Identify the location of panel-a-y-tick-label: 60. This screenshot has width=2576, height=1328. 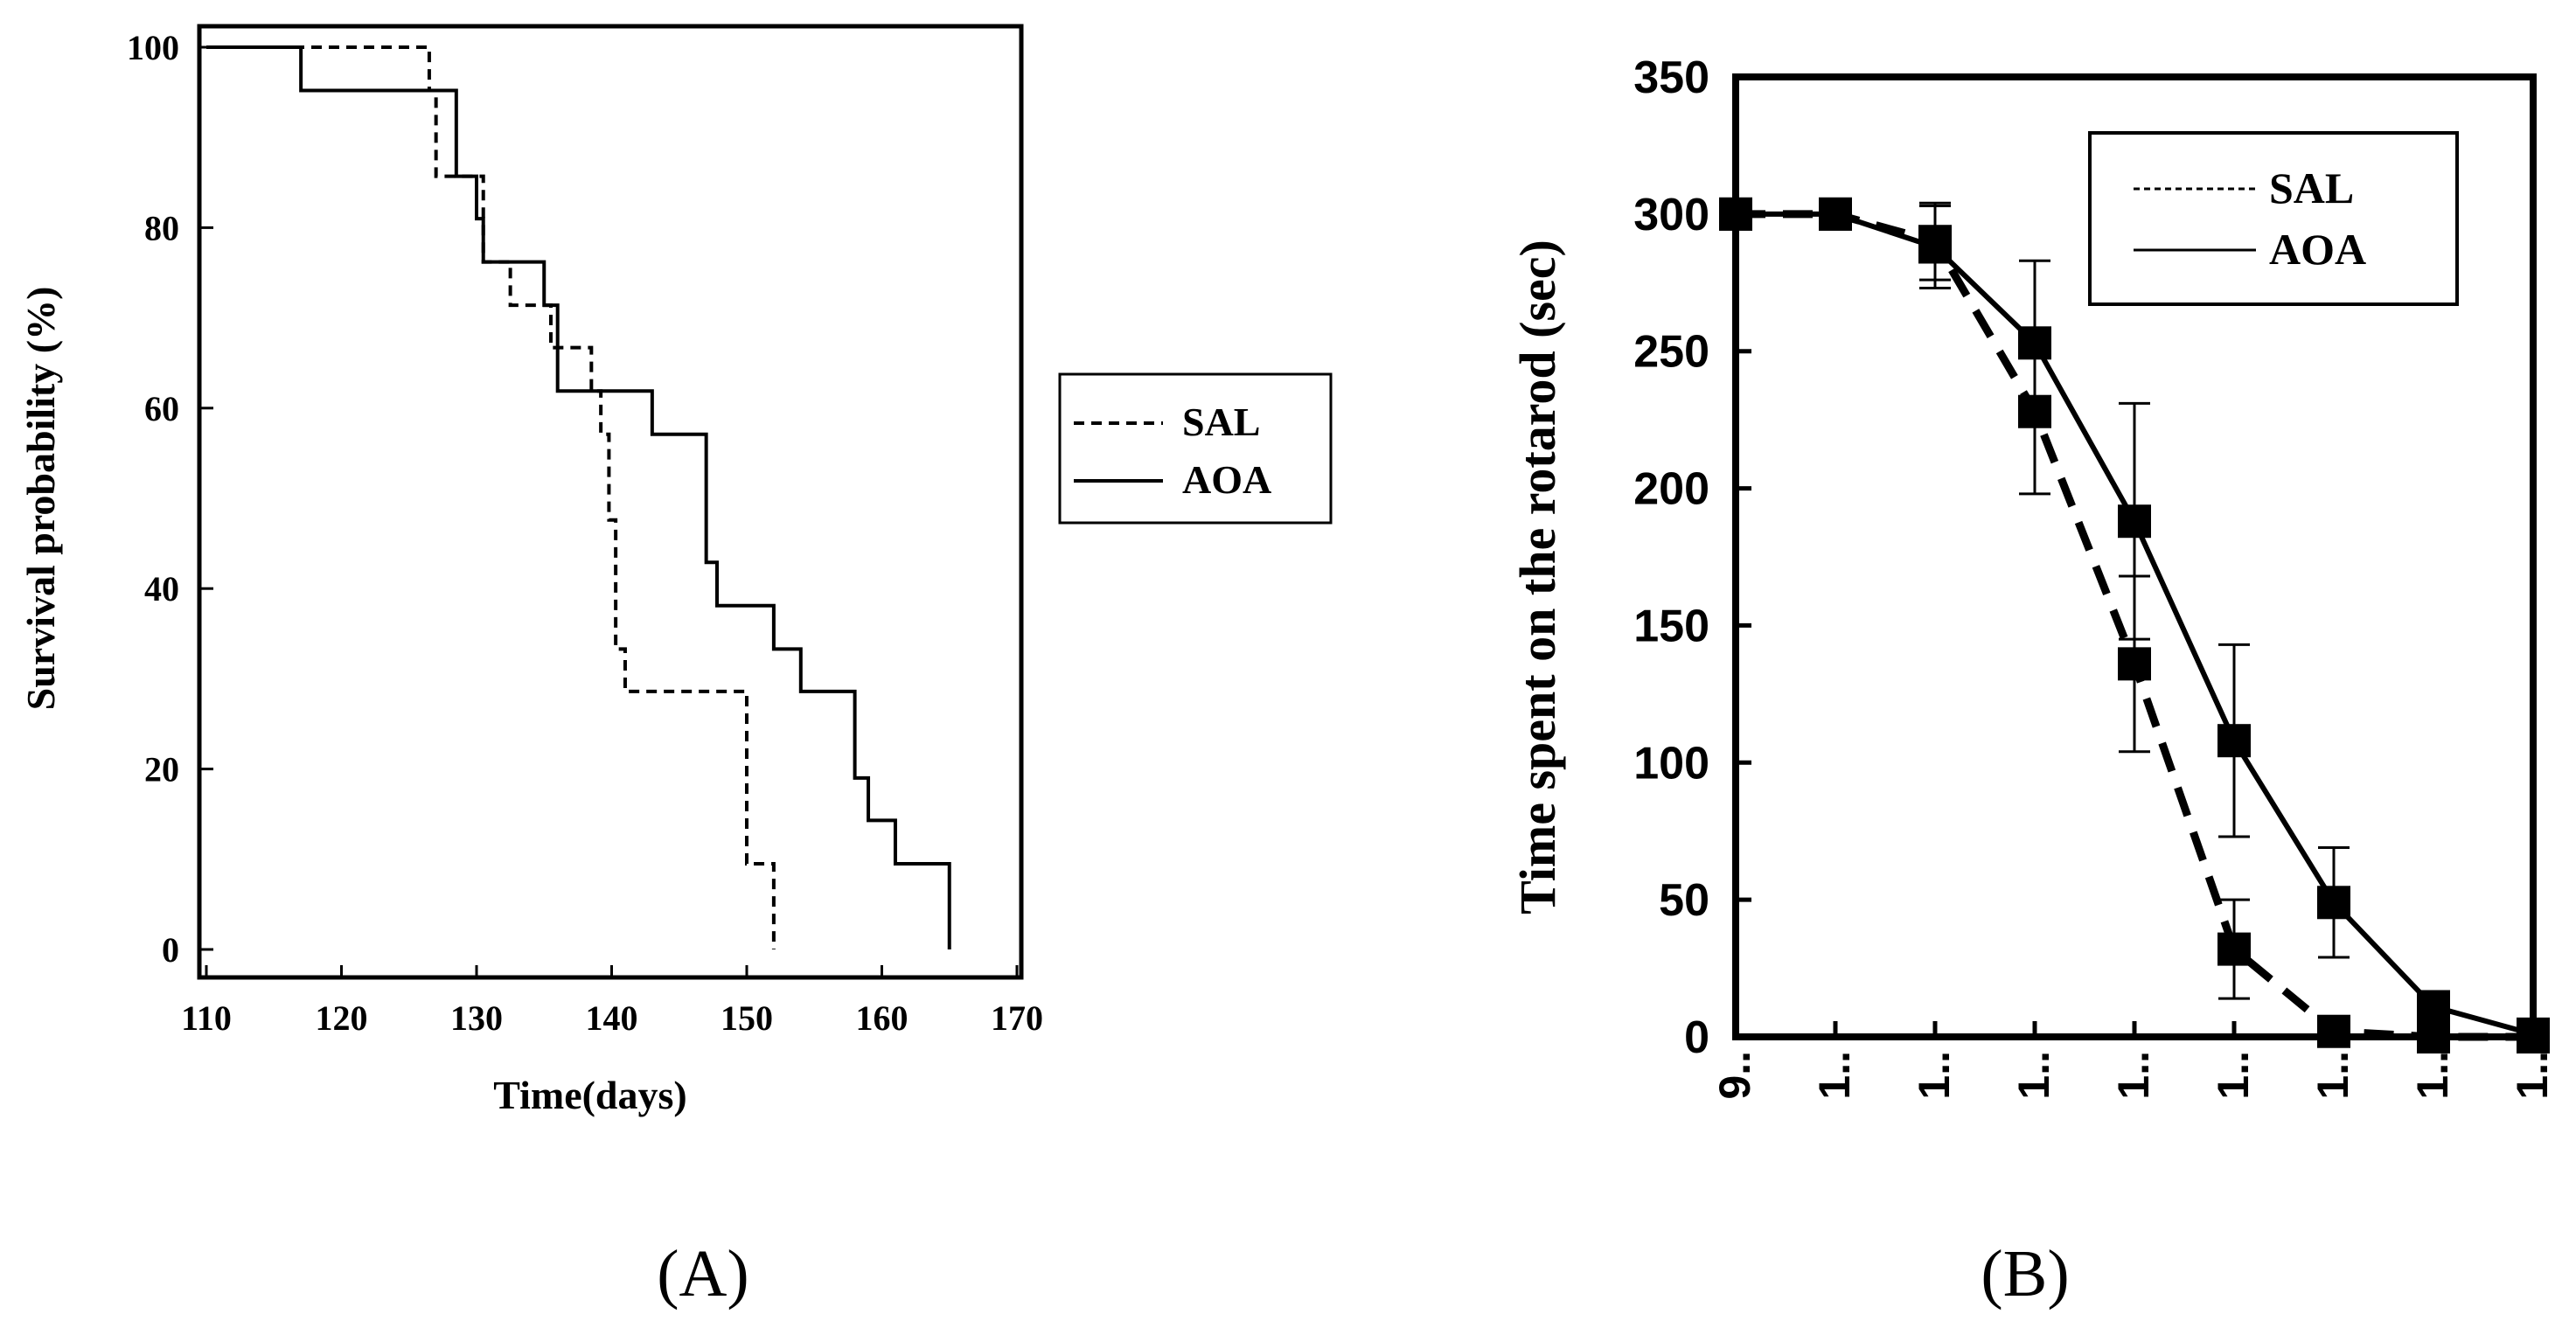
(161, 408).